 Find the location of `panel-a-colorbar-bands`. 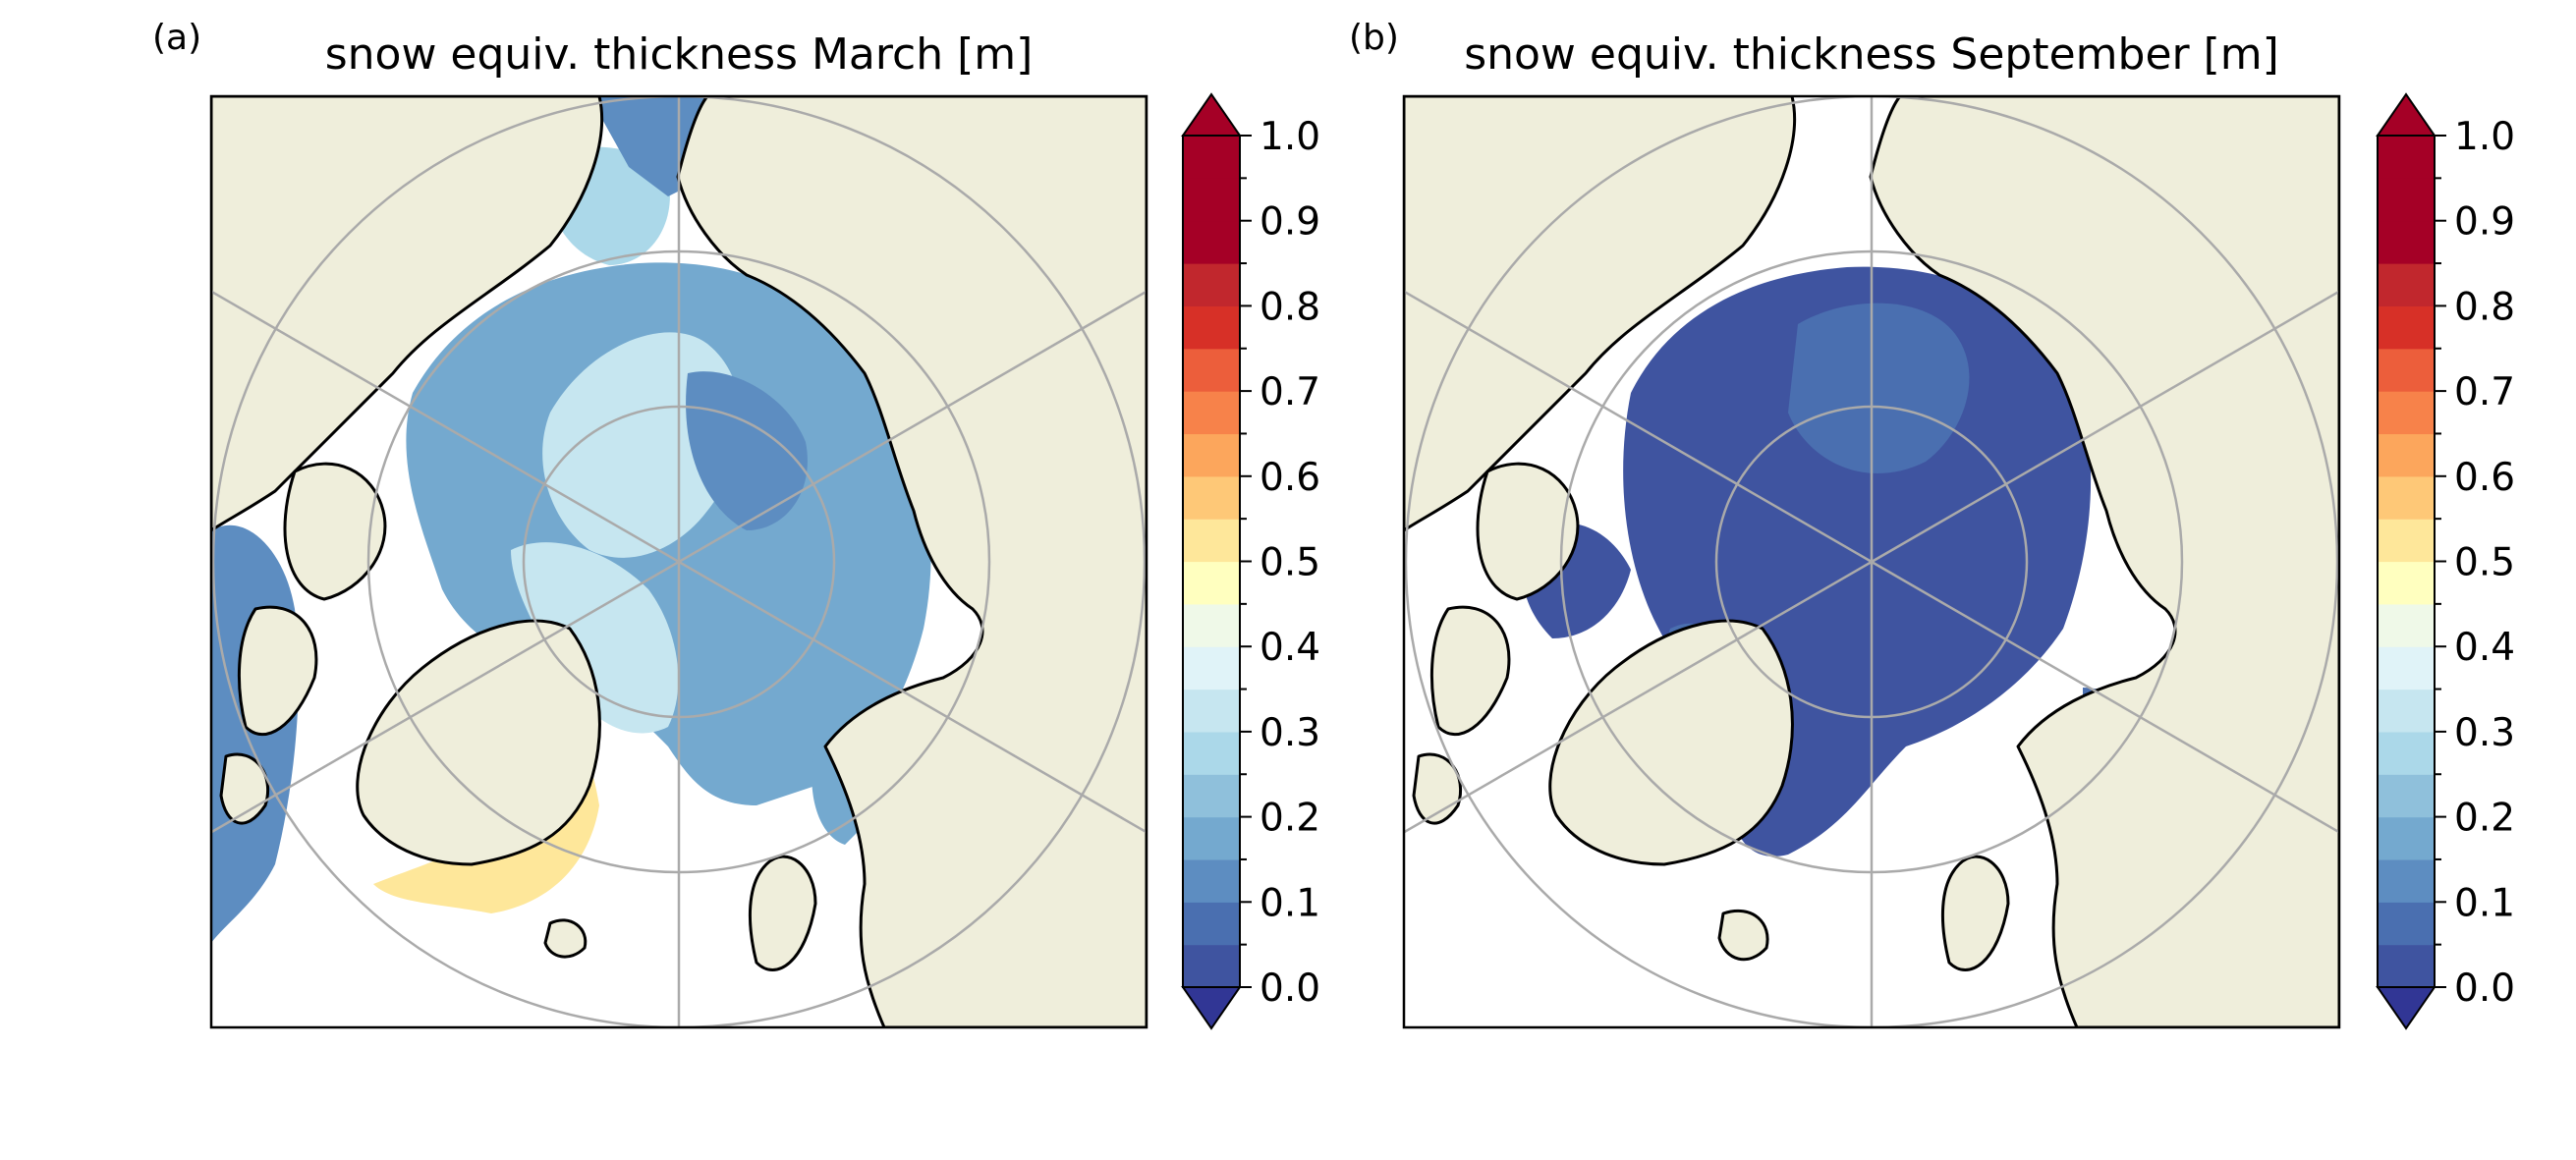

panel-a-colorbar-bands is located at coordinates (1211, 561).